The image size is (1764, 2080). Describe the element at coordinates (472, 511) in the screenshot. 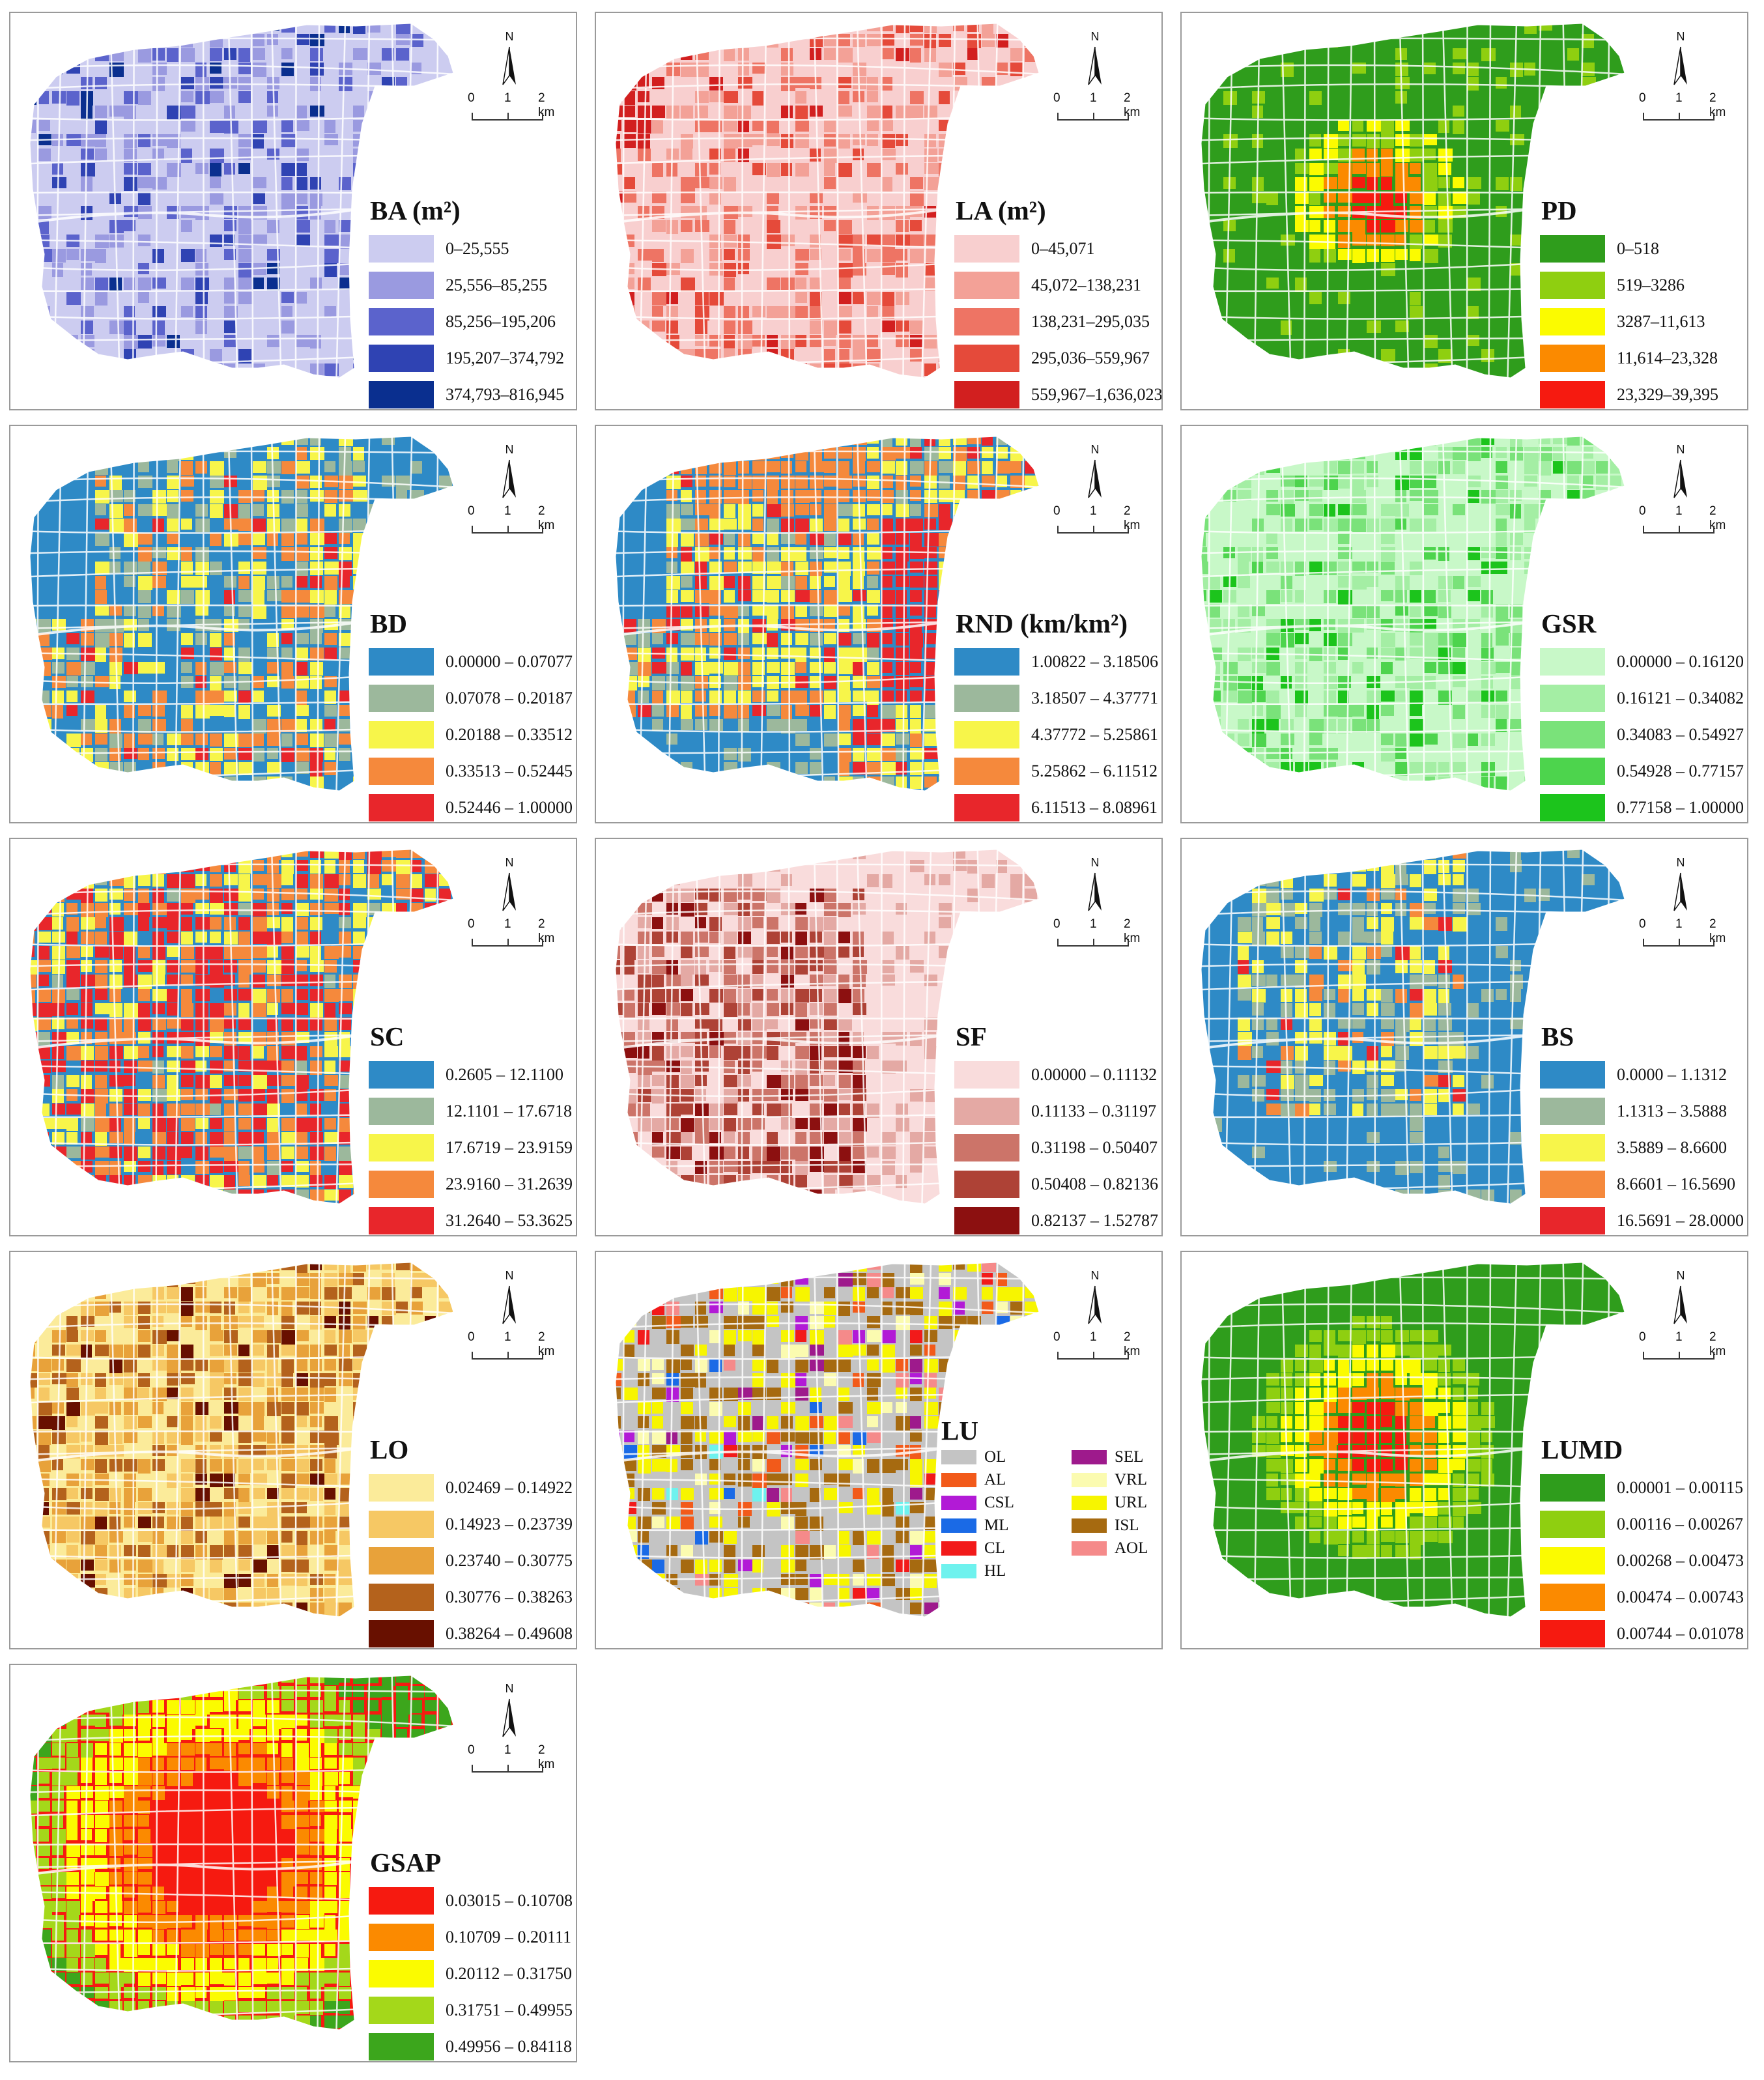

I see `scale-label: 0` at that location.